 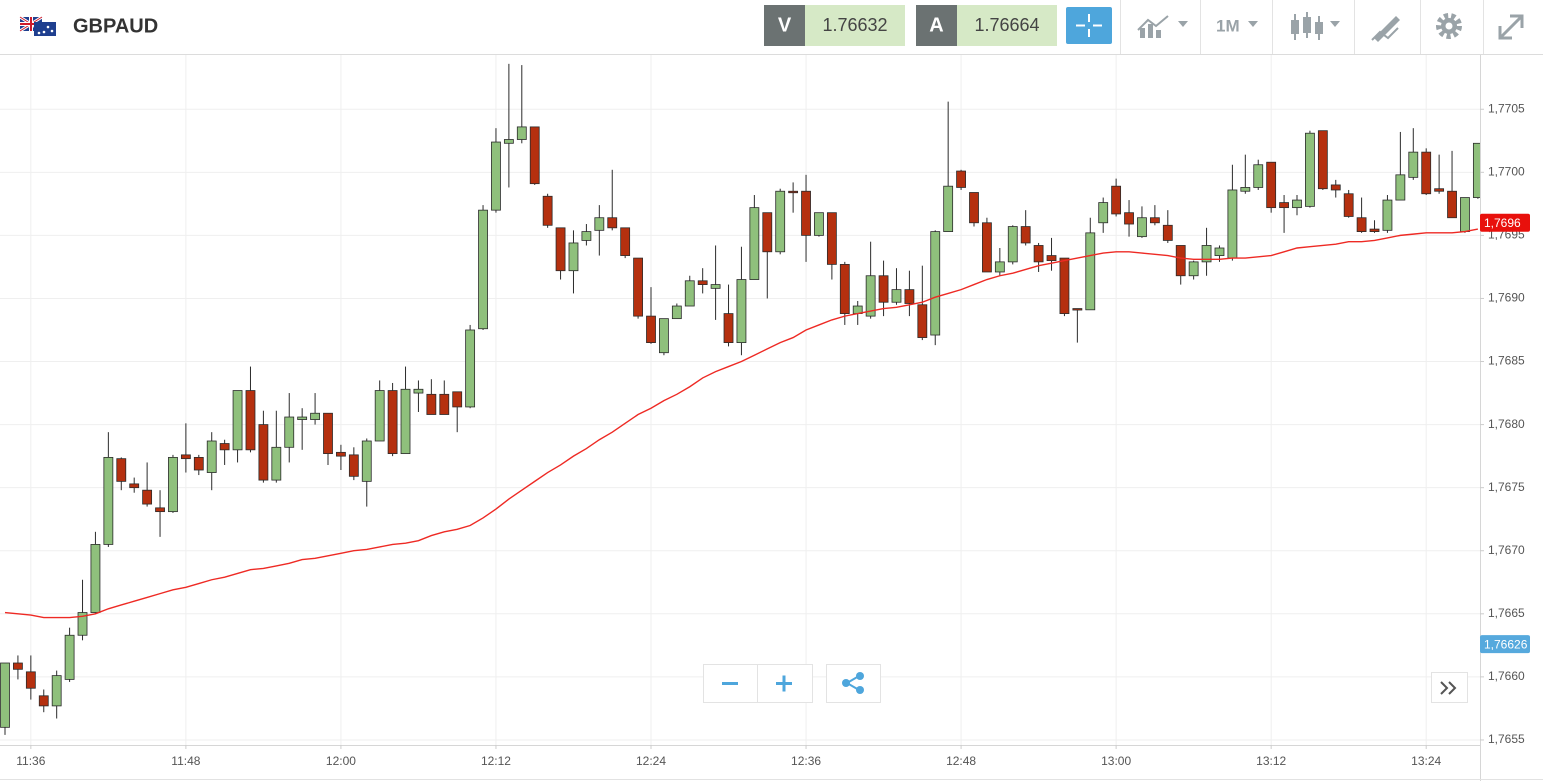 What do you see at coordinates (1449, 26) in the screenshot?
I see `settings-button` at bounding box center [1449, 26].